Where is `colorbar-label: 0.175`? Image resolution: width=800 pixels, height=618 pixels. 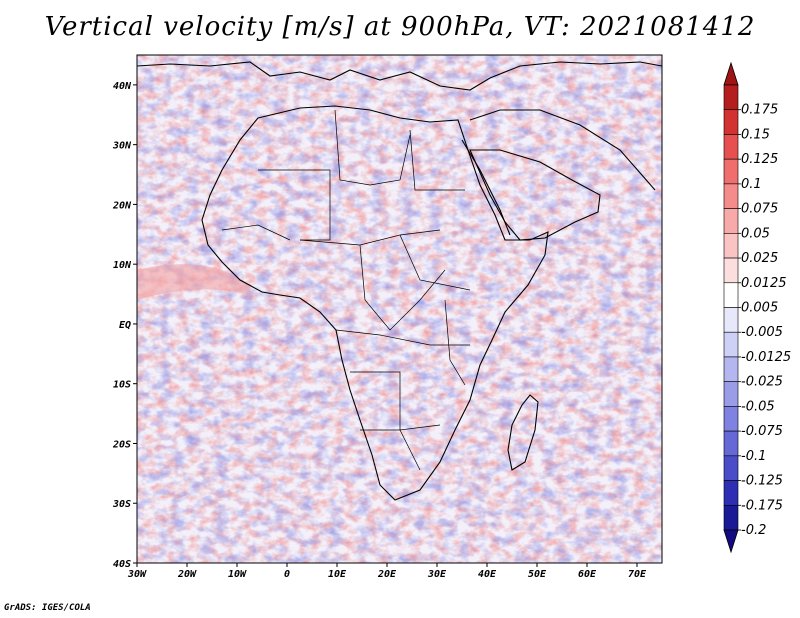
colorbar-label: 0.175 is located at coordinates (759, 110).